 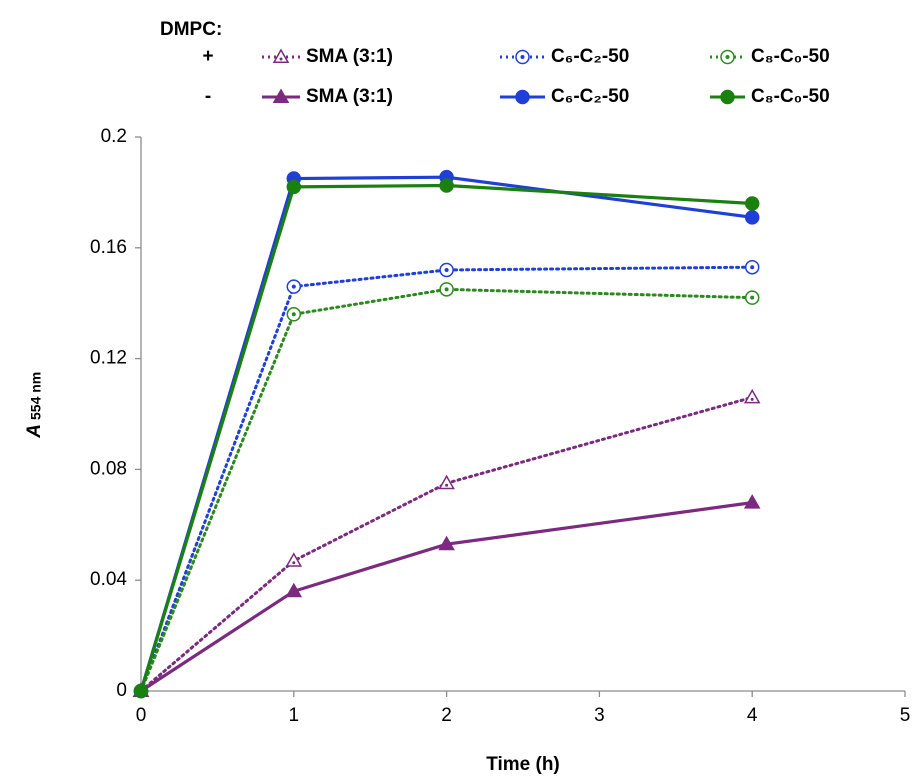 I want to click on y-tick-label: 0.16, so click(x=108, y=247).